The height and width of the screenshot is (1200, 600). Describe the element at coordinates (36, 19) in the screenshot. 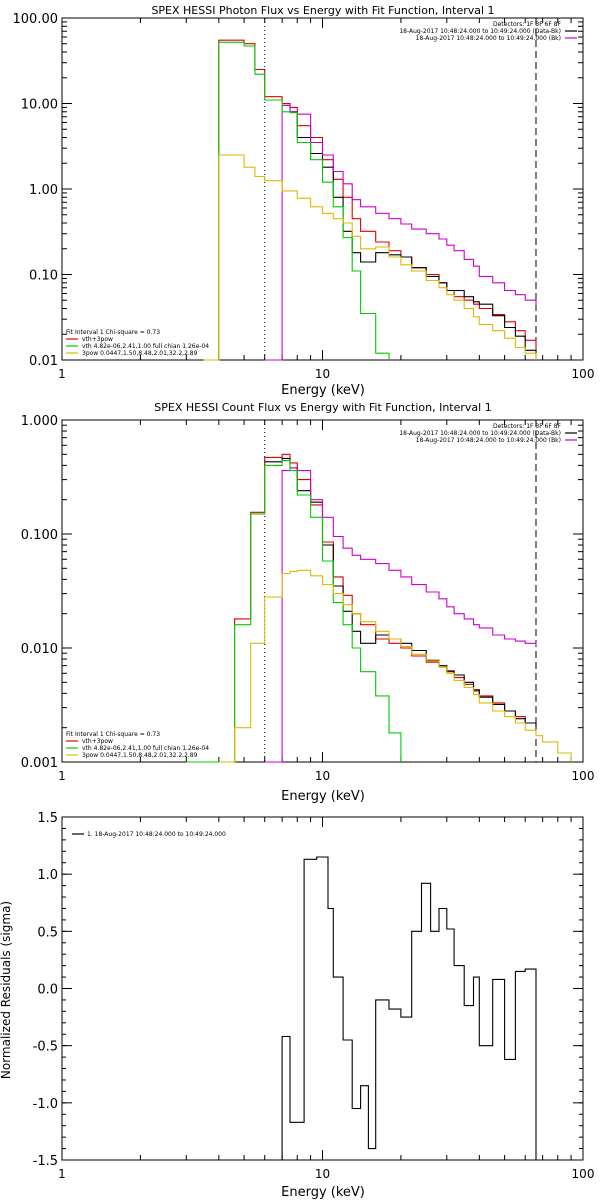

I see `y-tick-label: 100.00` at that location.